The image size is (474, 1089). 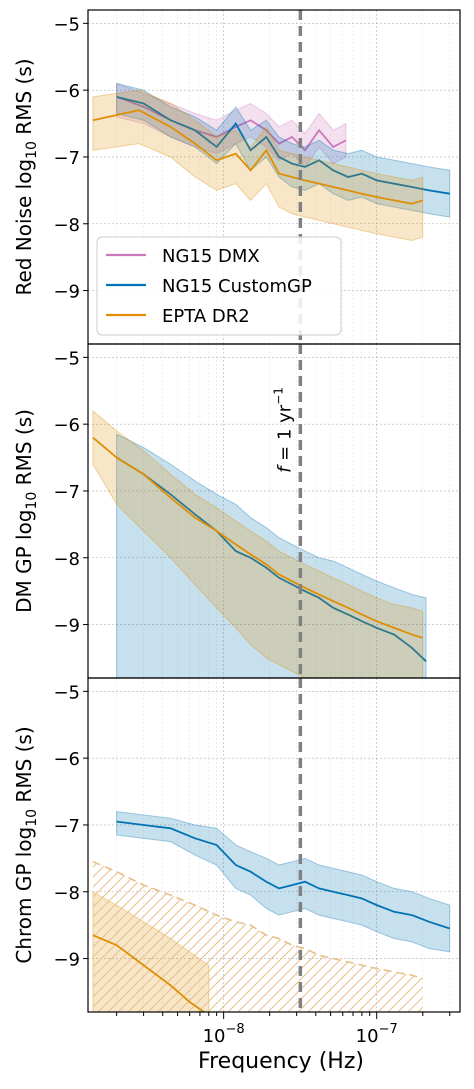 I want to click on x-axis-label: Frequency (Hz), so click(x=281, y=1061).